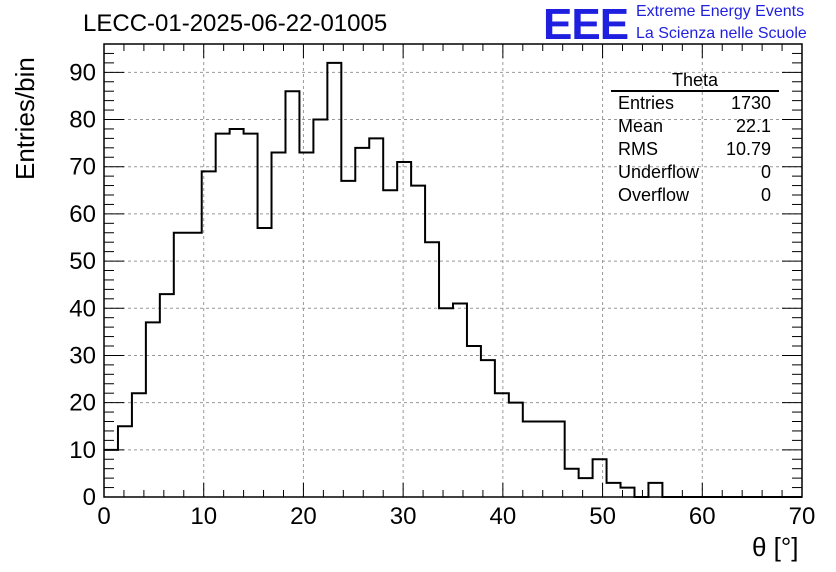 The width and height of the screenshot is (836, 572). Describe the element at coordinates (89, 497) in the screenshot. I see `y-tick-label: 0` at that location.